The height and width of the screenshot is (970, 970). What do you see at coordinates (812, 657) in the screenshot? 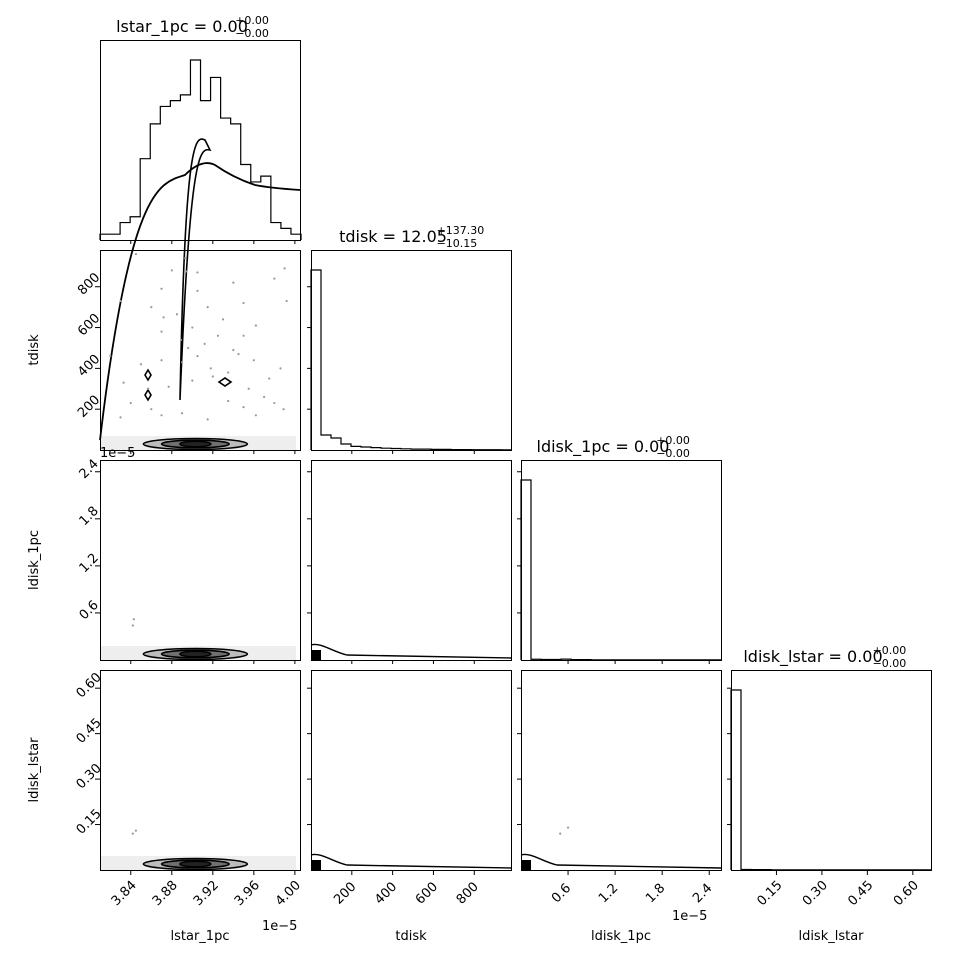
I see `panel-title-text: ldisk_lstar = 0.00` at bounding box center [812, 657].